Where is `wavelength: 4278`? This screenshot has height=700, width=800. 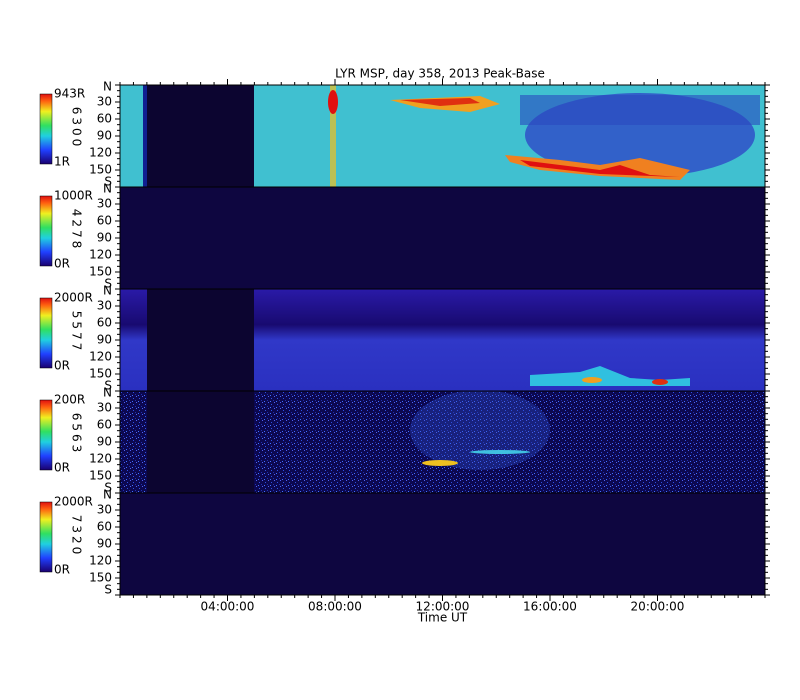 wavelength: 4278 is located at coordinates (77, 230).